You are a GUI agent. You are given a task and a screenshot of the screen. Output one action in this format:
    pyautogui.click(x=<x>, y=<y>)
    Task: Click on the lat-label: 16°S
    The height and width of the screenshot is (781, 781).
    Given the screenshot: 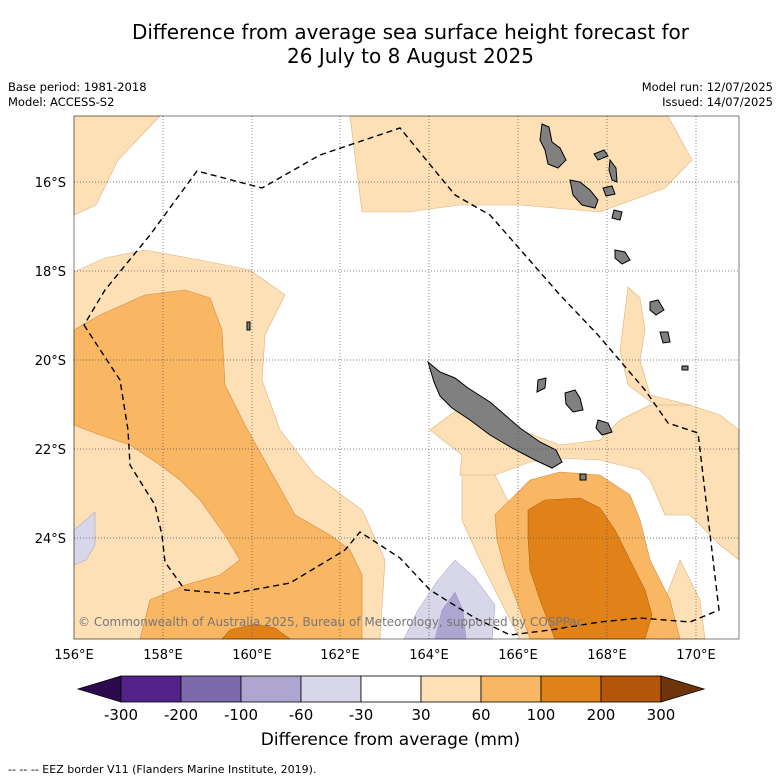 What is the action you would take?
    pyautogui.click(x=50, y=183)
    